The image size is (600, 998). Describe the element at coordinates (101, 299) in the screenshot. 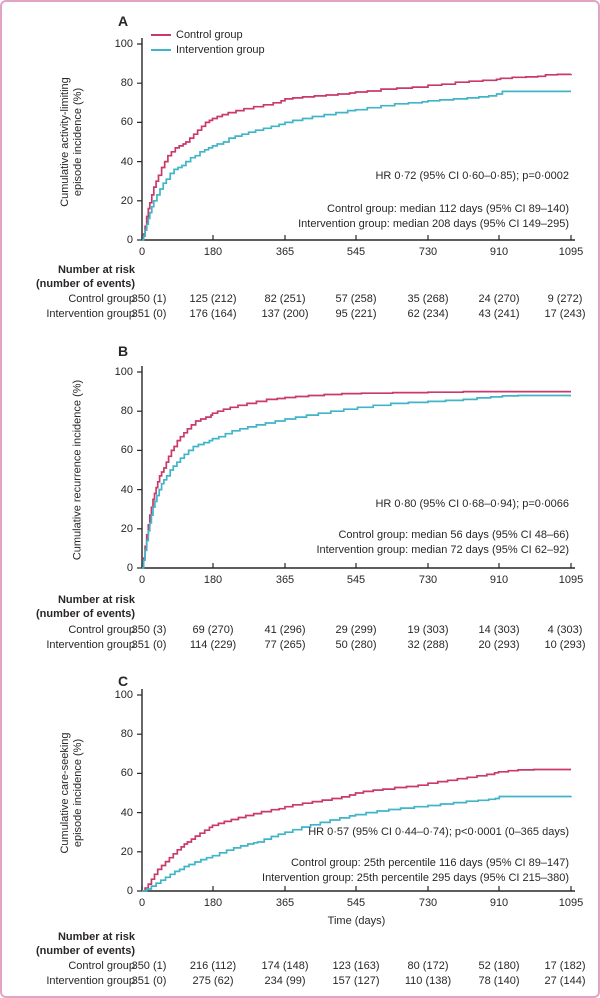

I see `panel-a-risk-row-label: Control group` at that location.